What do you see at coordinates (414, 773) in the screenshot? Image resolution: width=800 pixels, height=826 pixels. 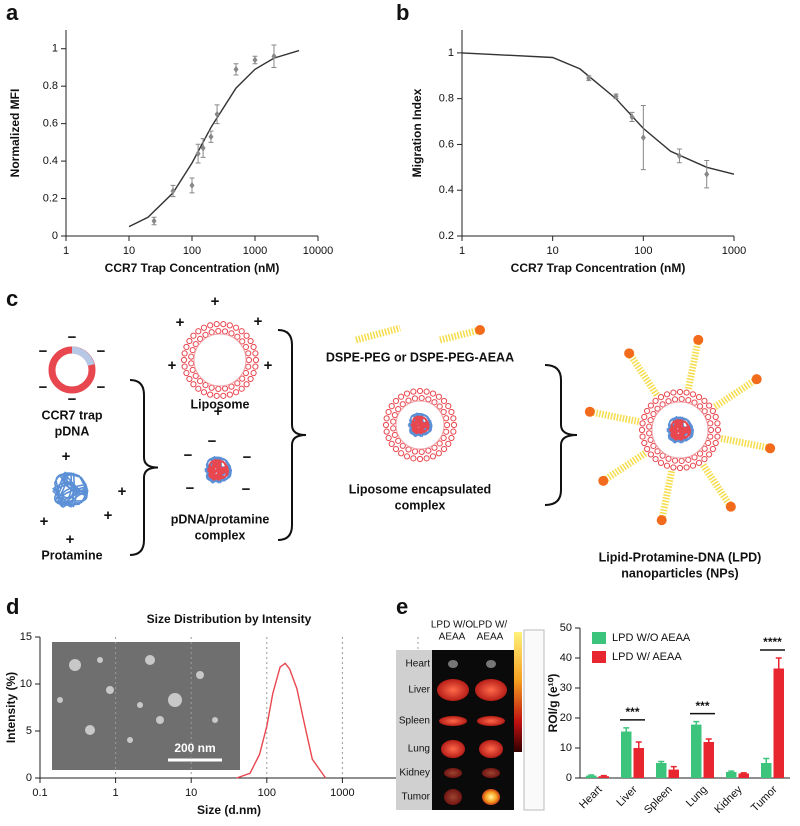 I see `organ-label: Kidney` at bounding box center [414, 773].